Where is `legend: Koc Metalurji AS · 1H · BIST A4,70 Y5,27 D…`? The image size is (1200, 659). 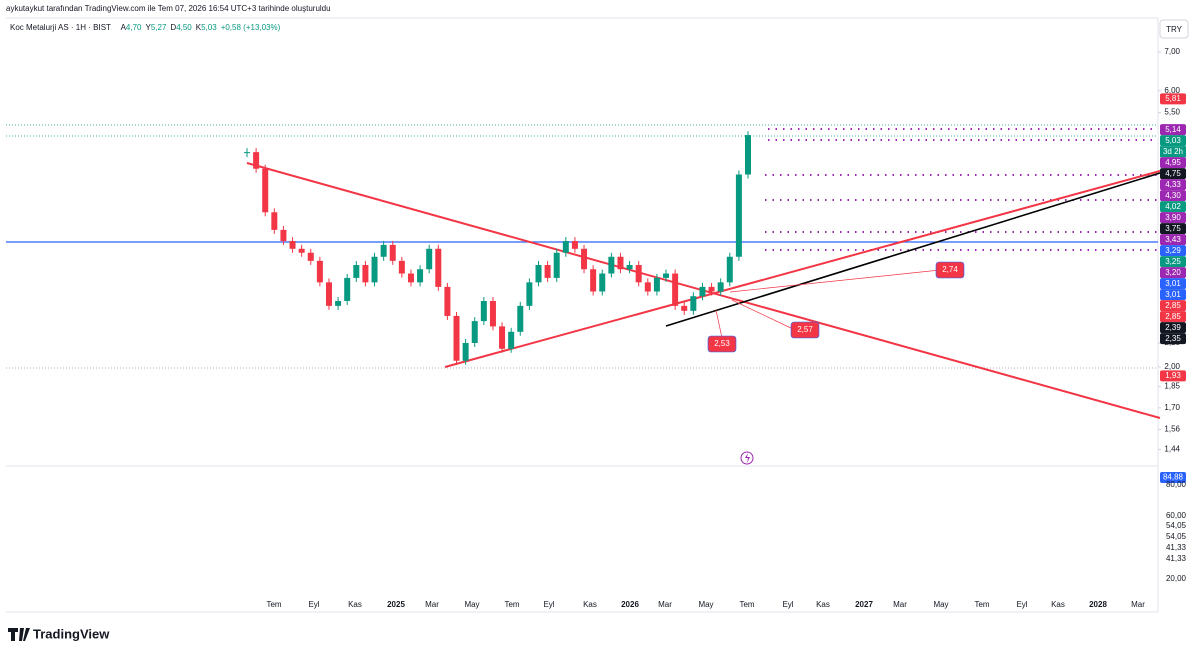 legend: Koc Metalurji AS · 1H · BIST A4,70 Y5,27 D… is located at coordinates (145, 27).